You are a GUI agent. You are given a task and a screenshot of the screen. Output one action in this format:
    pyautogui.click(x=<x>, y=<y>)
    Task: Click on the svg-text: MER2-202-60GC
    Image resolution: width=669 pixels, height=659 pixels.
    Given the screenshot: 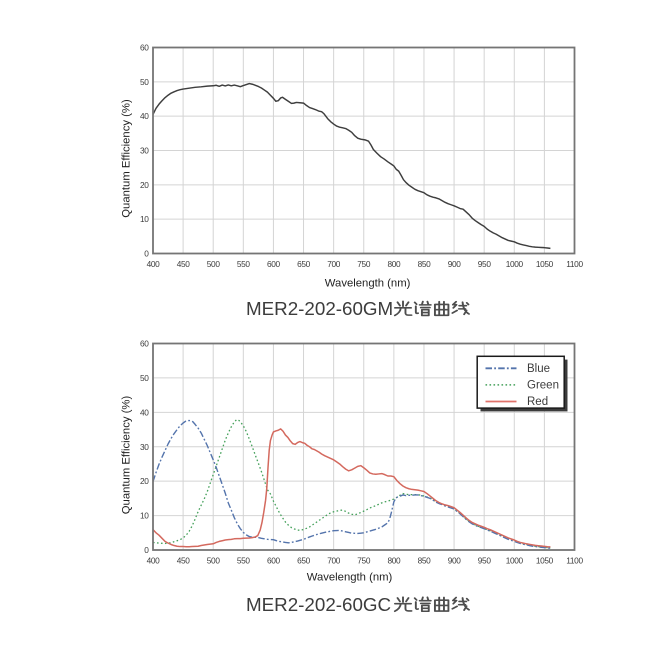 What is the action you would take?
    pyautogui.click(x=318, y=604)
    